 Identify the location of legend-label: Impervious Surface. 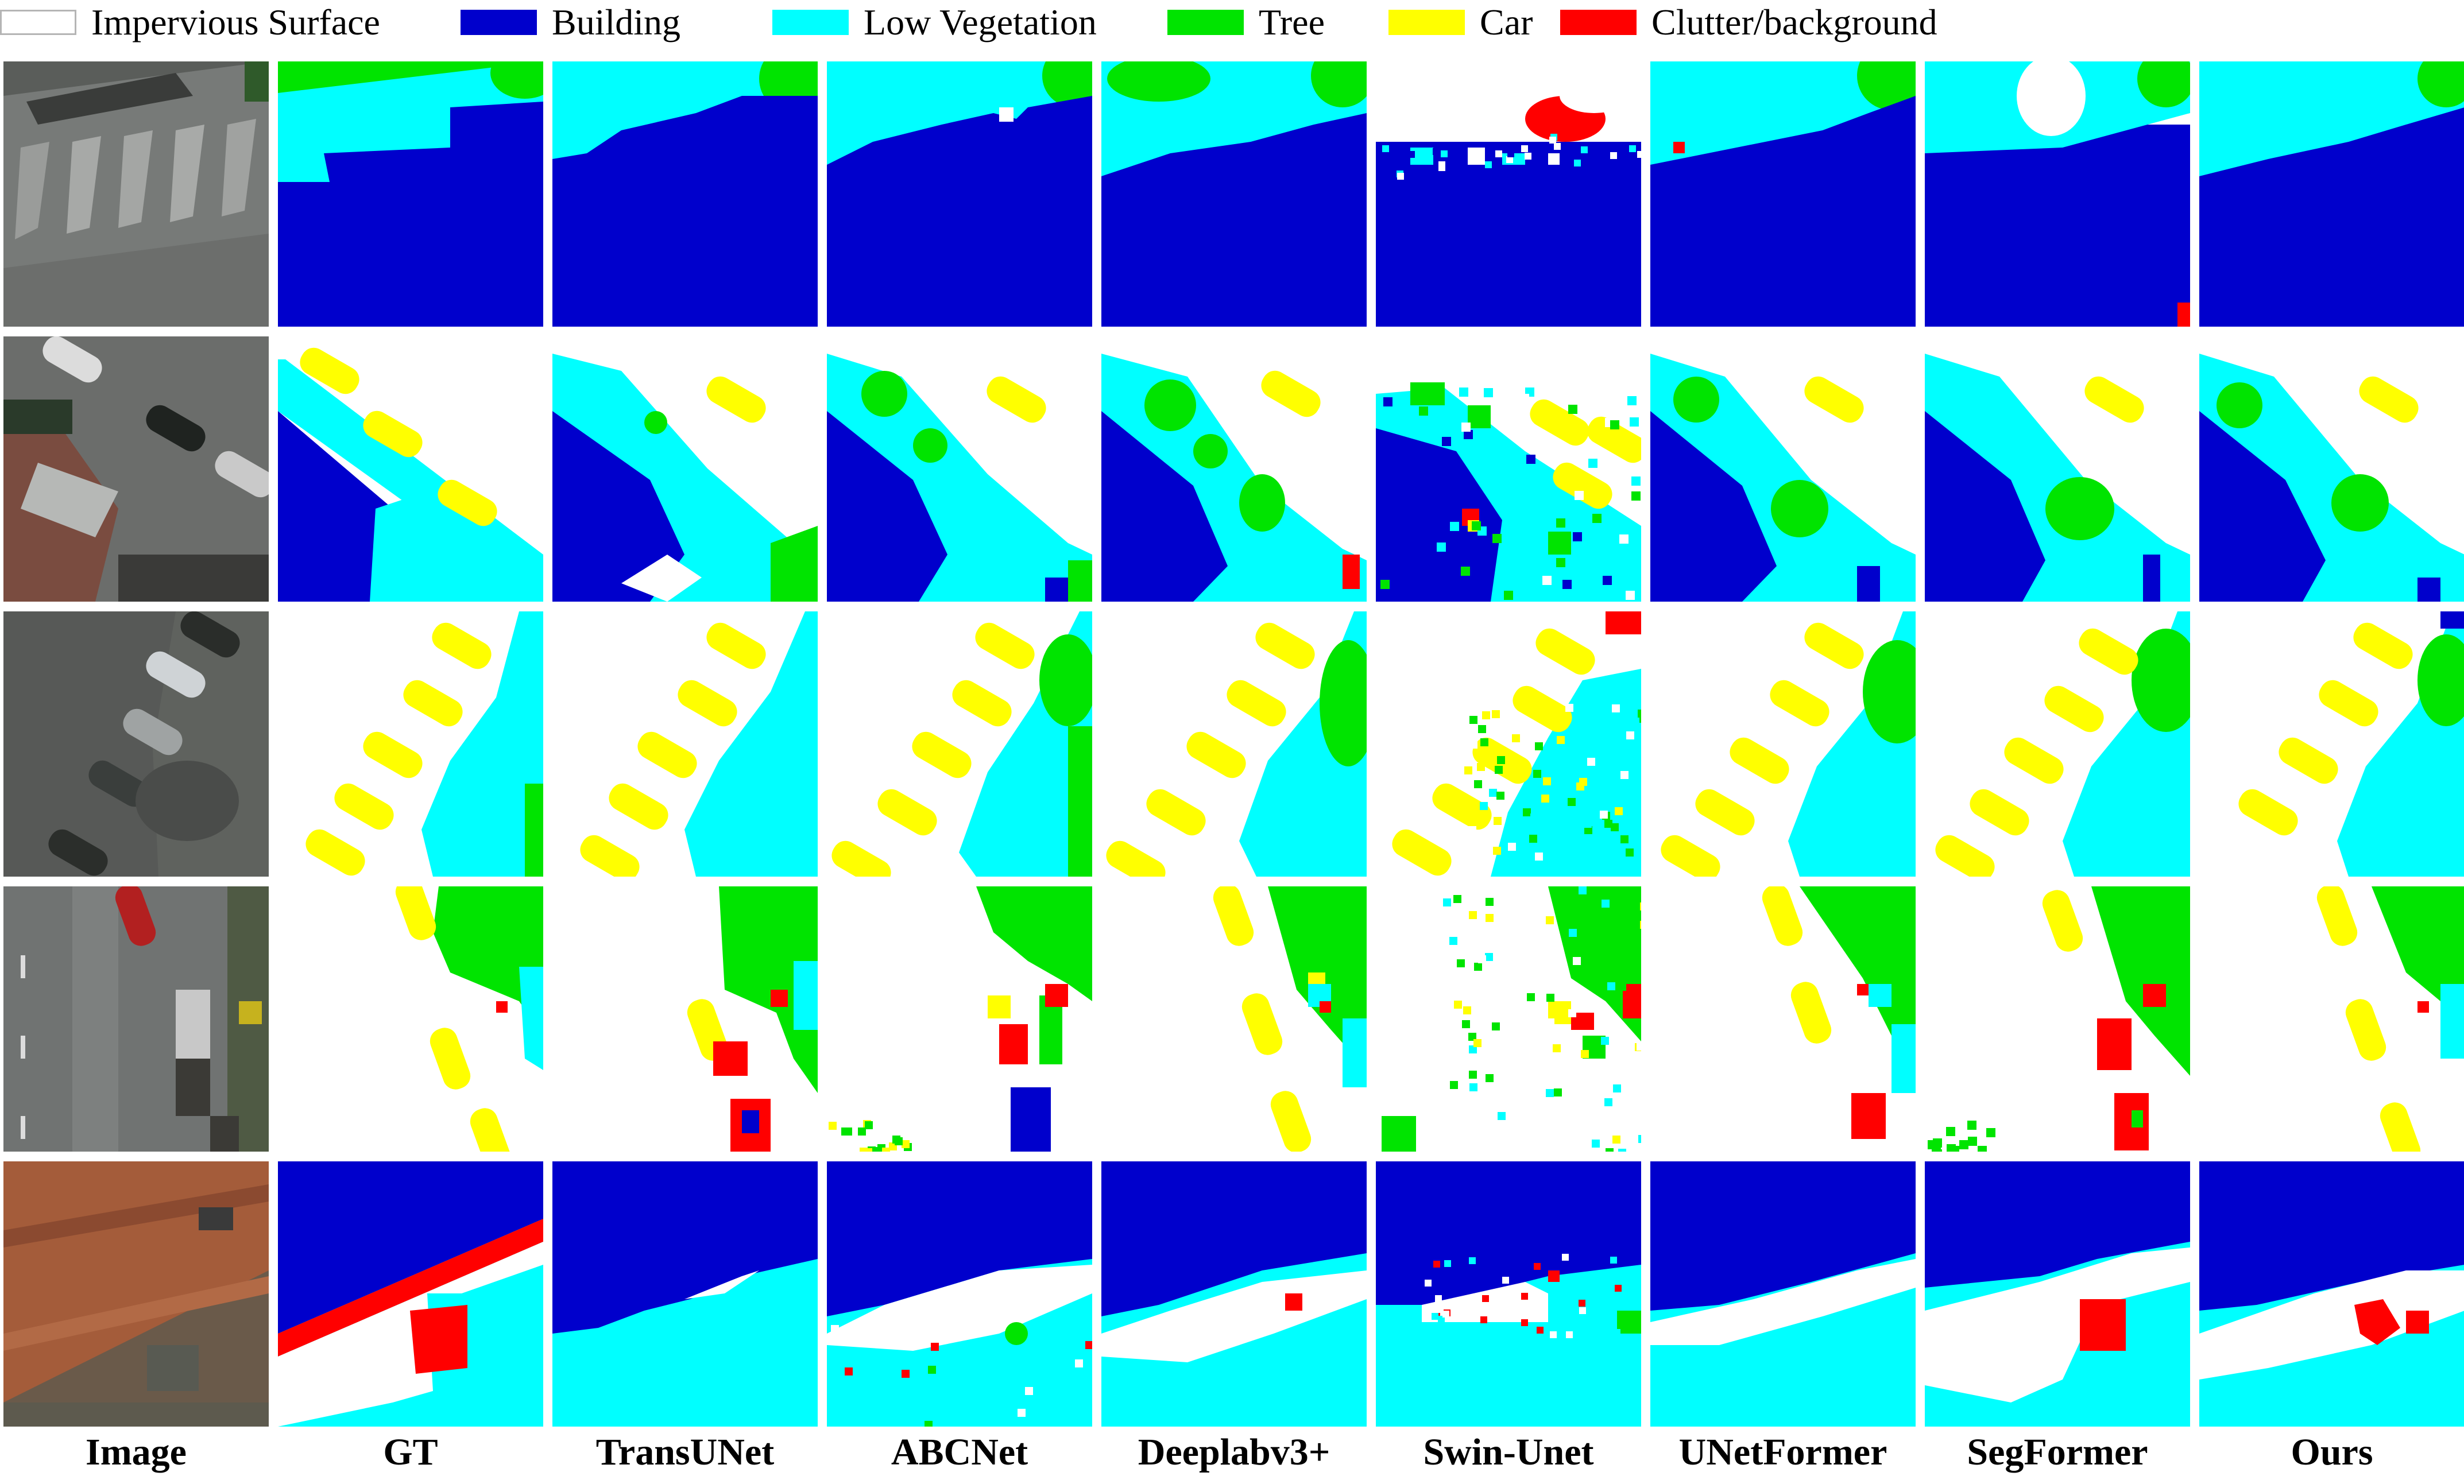
(235, 22).